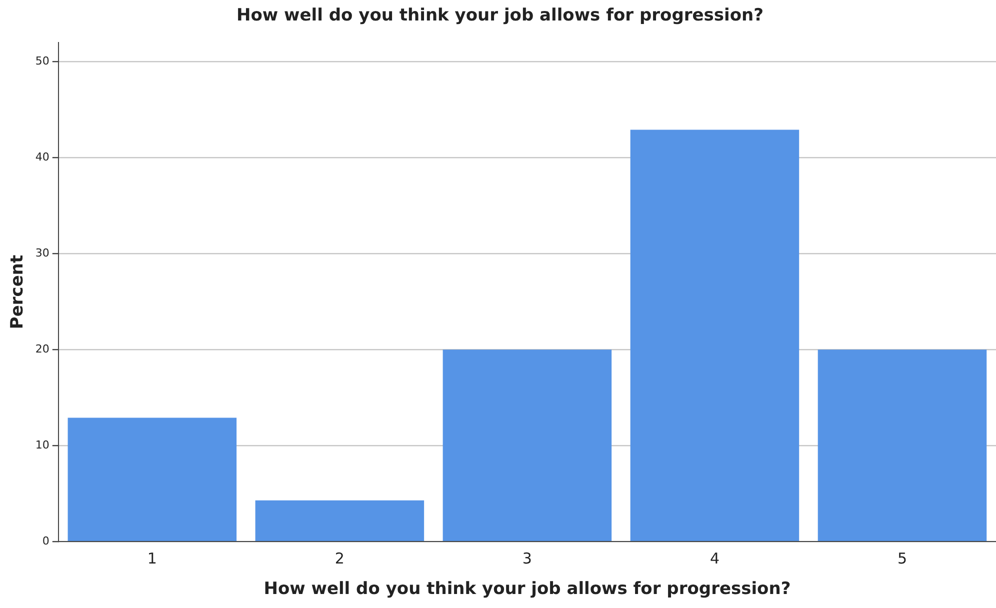 Image resolution: width=996 pixels, height=608 pixels. What do you see at coordinates (46, 541) in the screenshot?
I see `y-tick-label: 0` at bounding box center [46, 541].